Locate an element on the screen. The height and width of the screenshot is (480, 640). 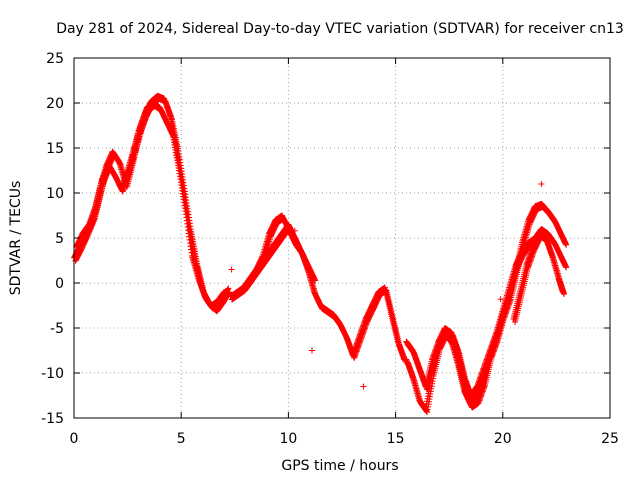
x-tick-label: 10 is located at coordinates (288, 439).